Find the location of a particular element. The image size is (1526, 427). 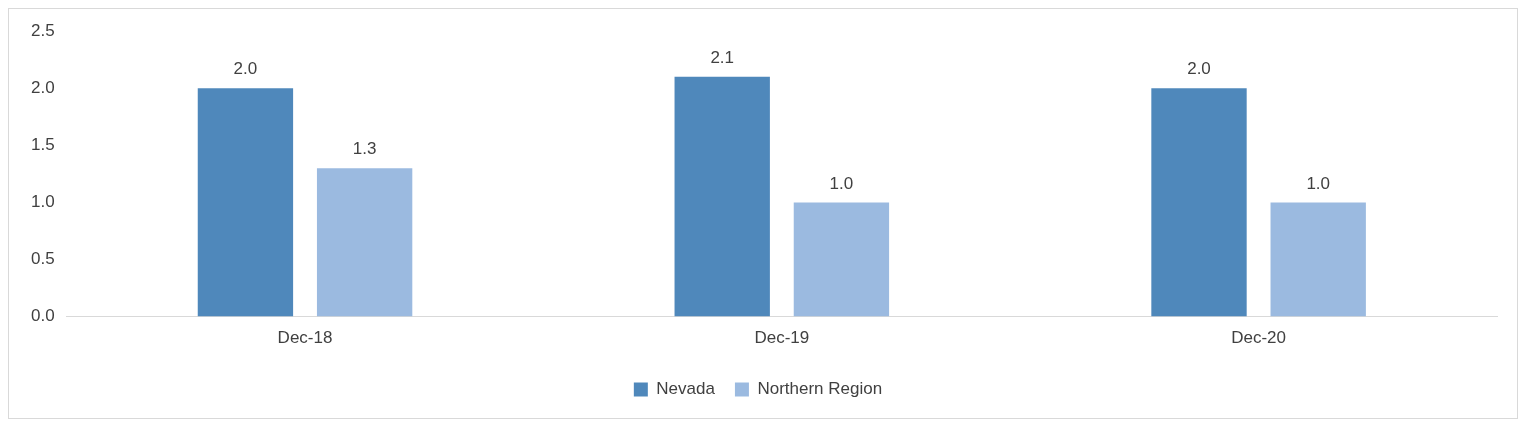

y-tick-label: 1.0 is located at coordinates (42, 202).